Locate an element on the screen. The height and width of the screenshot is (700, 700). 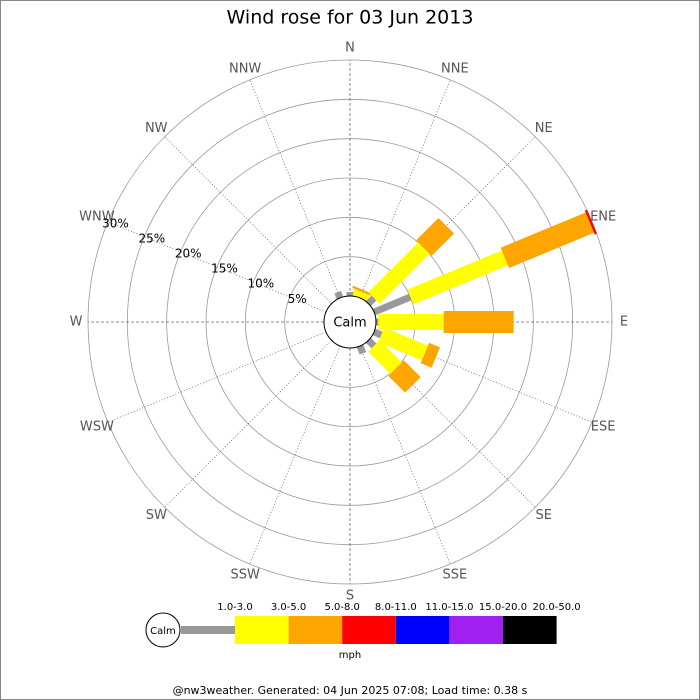
legend-label: 15.0-20.0 is located at coordinates (503, 607).